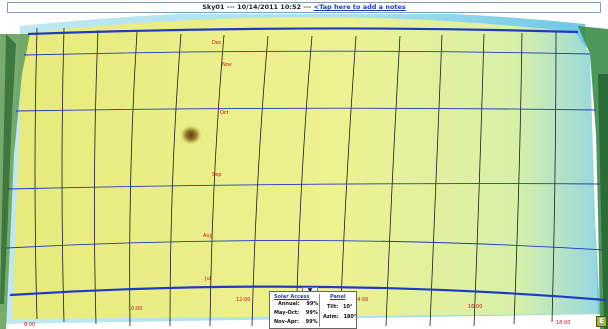 The height and width of the screenshot is (329, 608). What do you see at coordinates (287, 313) in the screenshot?
I see `may-oct-label: May-Oct:` at bounding box center [287, 313].